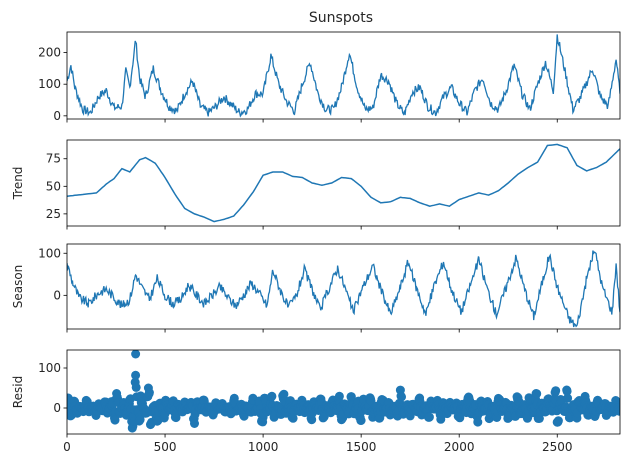  What do you see at coordinates (263, 447) in the screenshot?
I see `x-tick-label: 1000` at bounding box center [263, 447].